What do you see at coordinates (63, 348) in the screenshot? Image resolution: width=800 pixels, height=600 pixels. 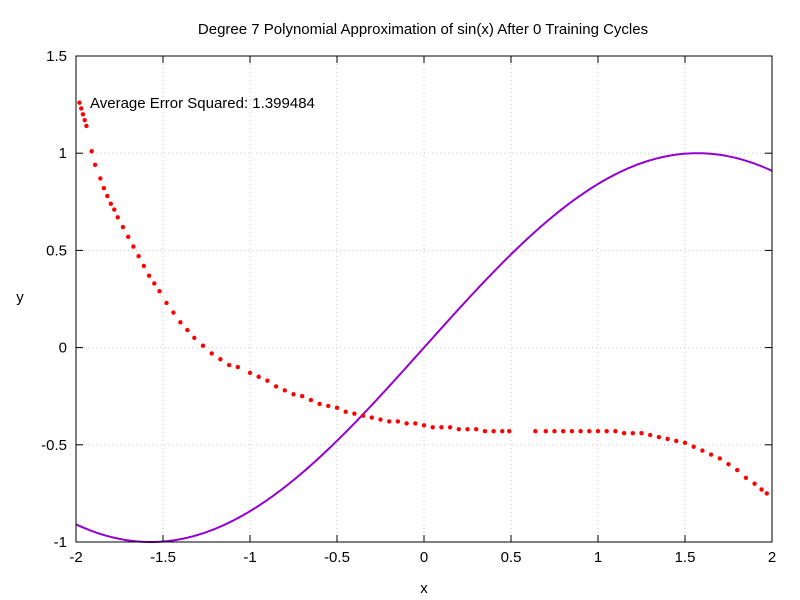 I see `y-tick-label: 0` at bounding box center [63, 348].